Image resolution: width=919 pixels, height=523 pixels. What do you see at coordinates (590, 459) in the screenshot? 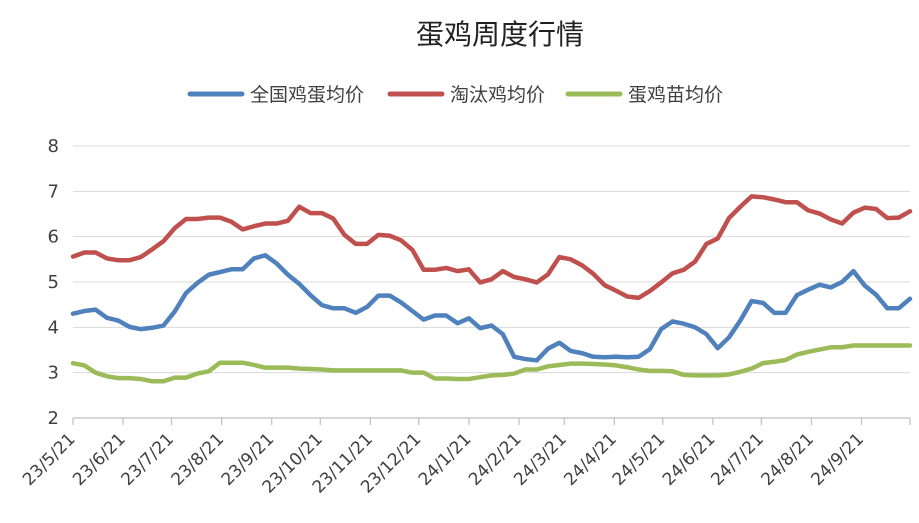
I see `x-tick-label: 24/4/21` at bounding box center [590, 459].